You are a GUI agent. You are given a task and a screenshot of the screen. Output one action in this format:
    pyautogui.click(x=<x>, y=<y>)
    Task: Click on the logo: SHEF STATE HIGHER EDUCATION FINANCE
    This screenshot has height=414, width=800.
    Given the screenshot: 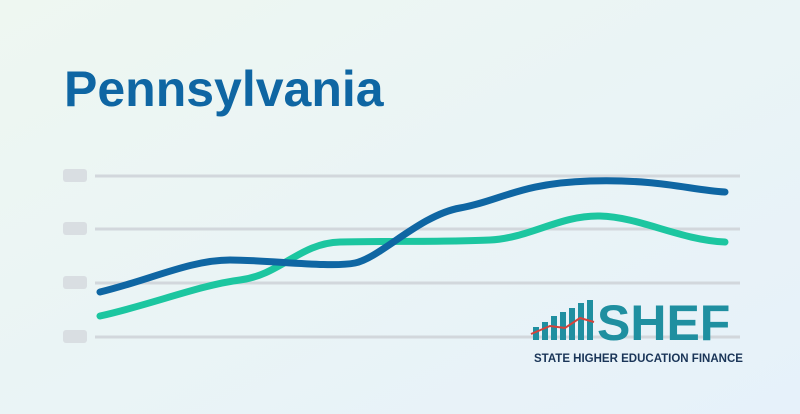 What is the action you would take?
    pyautogui.click(x=636, y=330)
    